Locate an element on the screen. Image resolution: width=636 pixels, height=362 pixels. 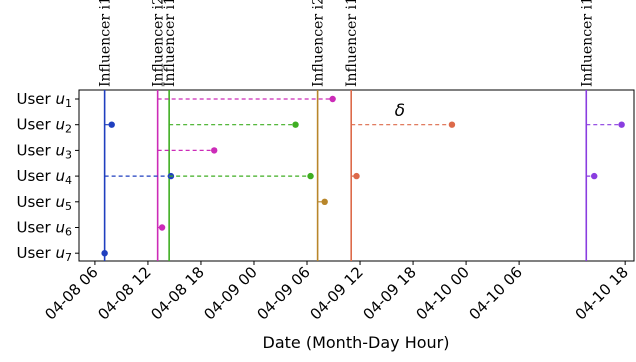
influencer-label-6: Influencer i1 is located at coordinates (587, 43).